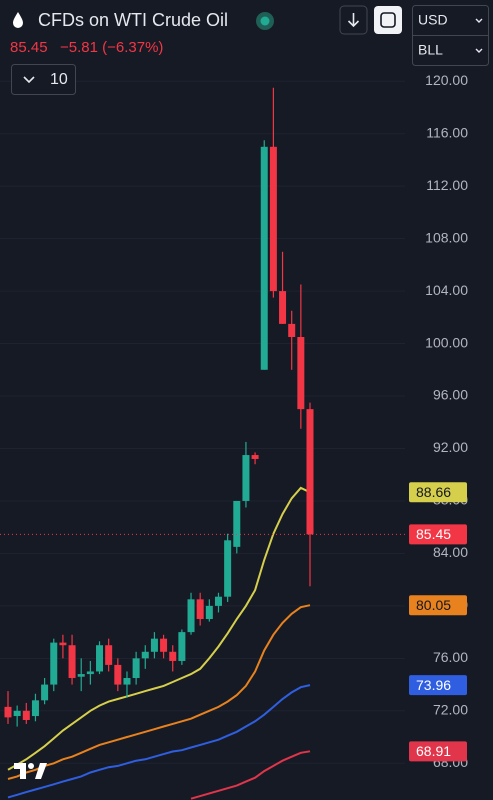 The height and width of the screenshot is (800, 493). I want to click on layout-icon, so click(388, 20).